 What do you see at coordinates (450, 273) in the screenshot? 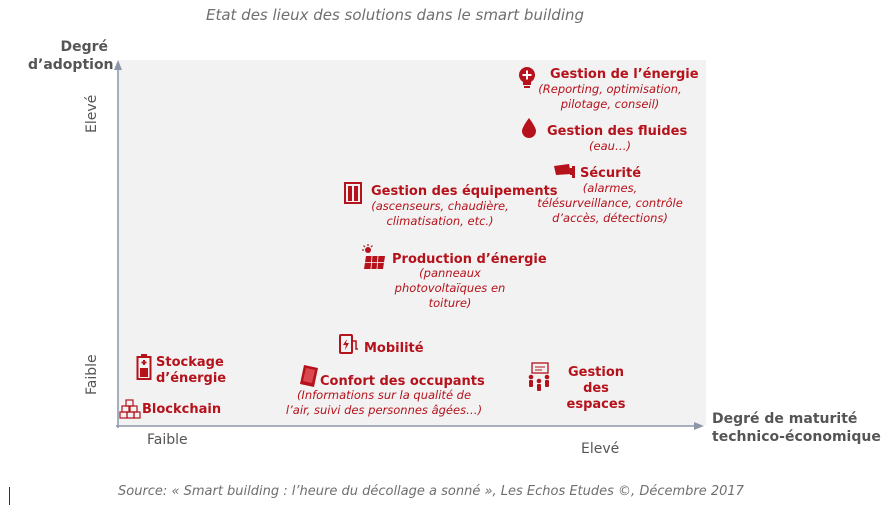
I see `production-desc-line1: (panneaux` at bounding box center [450, 273].